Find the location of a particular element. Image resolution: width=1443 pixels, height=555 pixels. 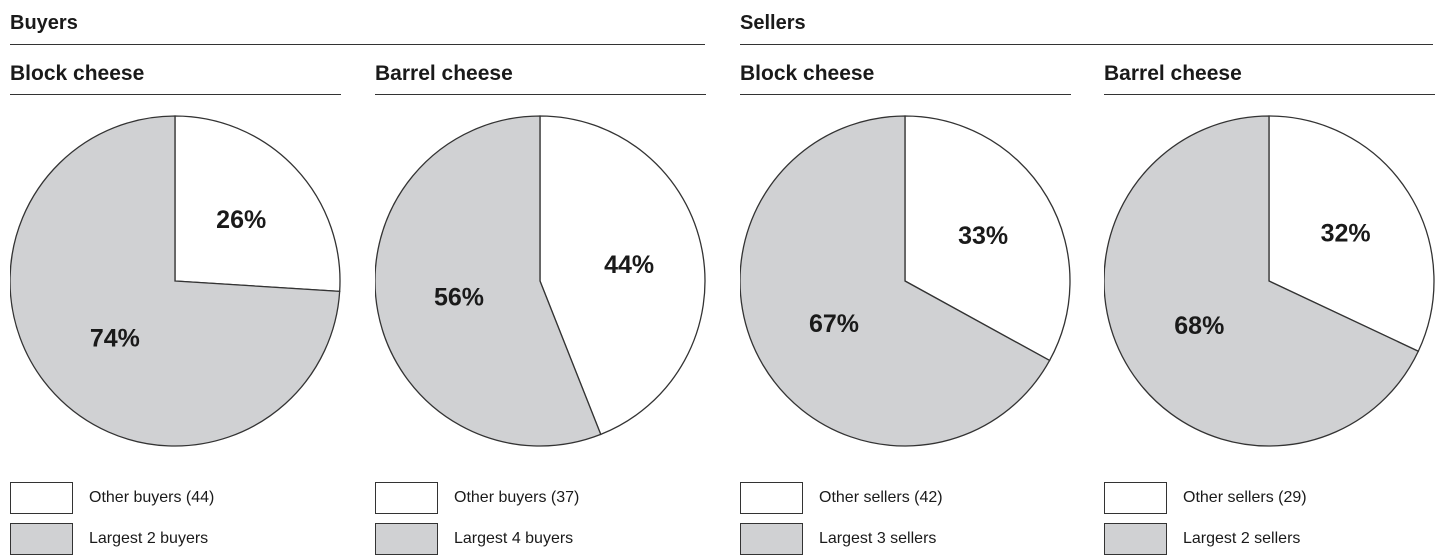

legend-item-largest: Largest 2 buyers is located at coordinates (175, 539).